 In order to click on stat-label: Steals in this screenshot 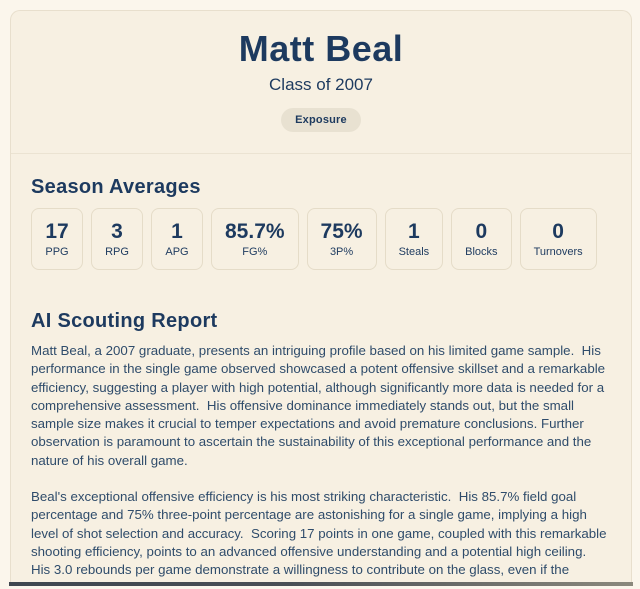, I will do `click(414, 252)`.